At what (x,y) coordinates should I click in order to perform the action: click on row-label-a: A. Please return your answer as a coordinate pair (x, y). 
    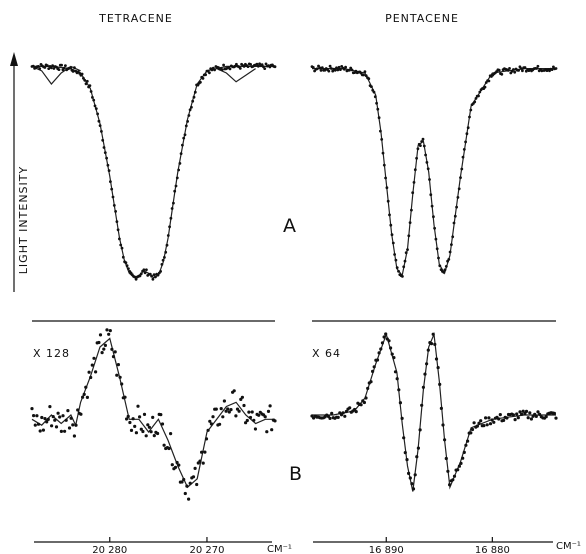
    Looking at the image, I should click on (289, 226).